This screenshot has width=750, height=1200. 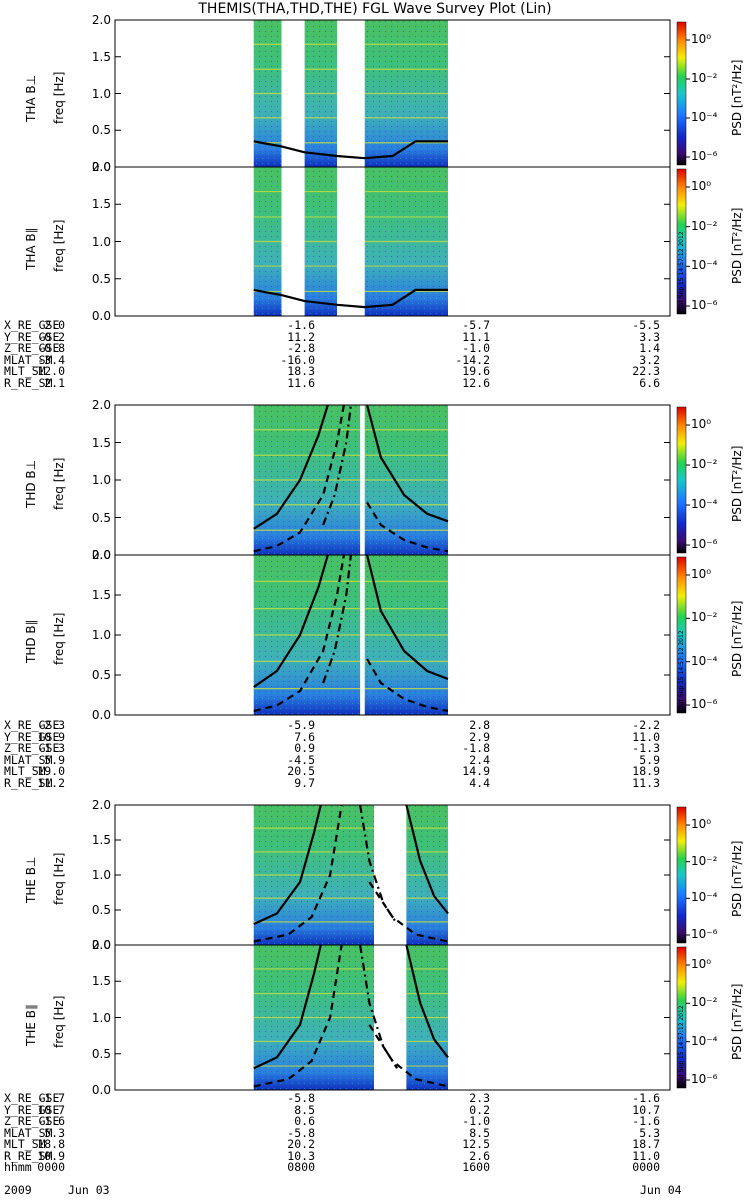 I want to click on ephem-value: 11.6, so click(x=301, y=382).